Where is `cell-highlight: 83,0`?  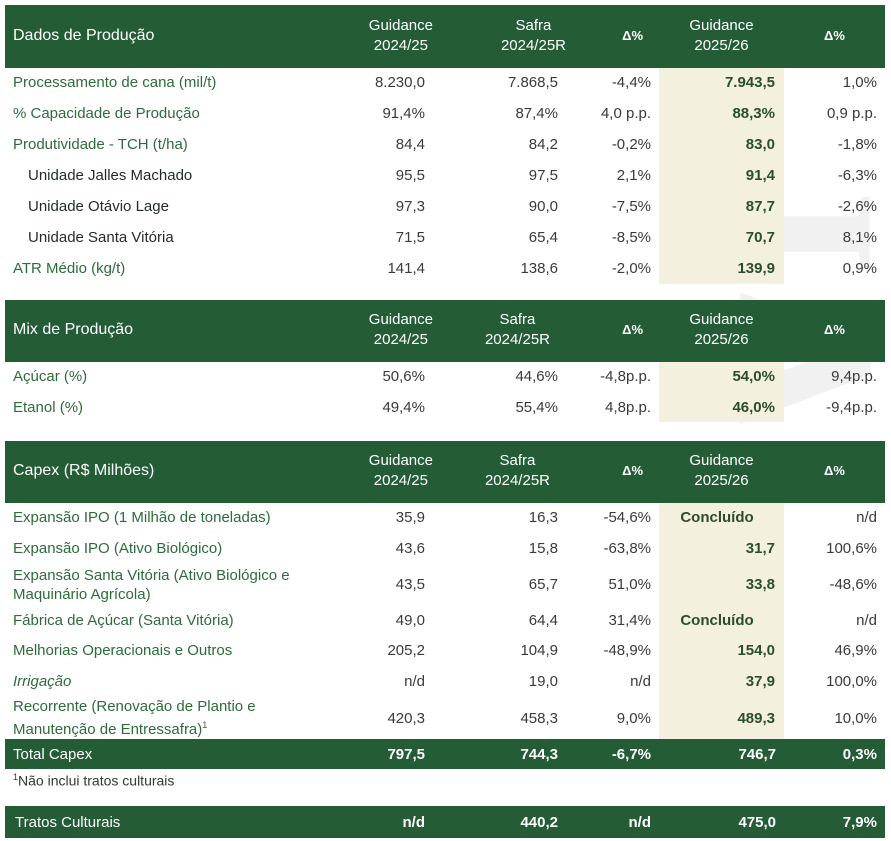
cell-highlight: 83,0 is located at coordinates (721, 144).